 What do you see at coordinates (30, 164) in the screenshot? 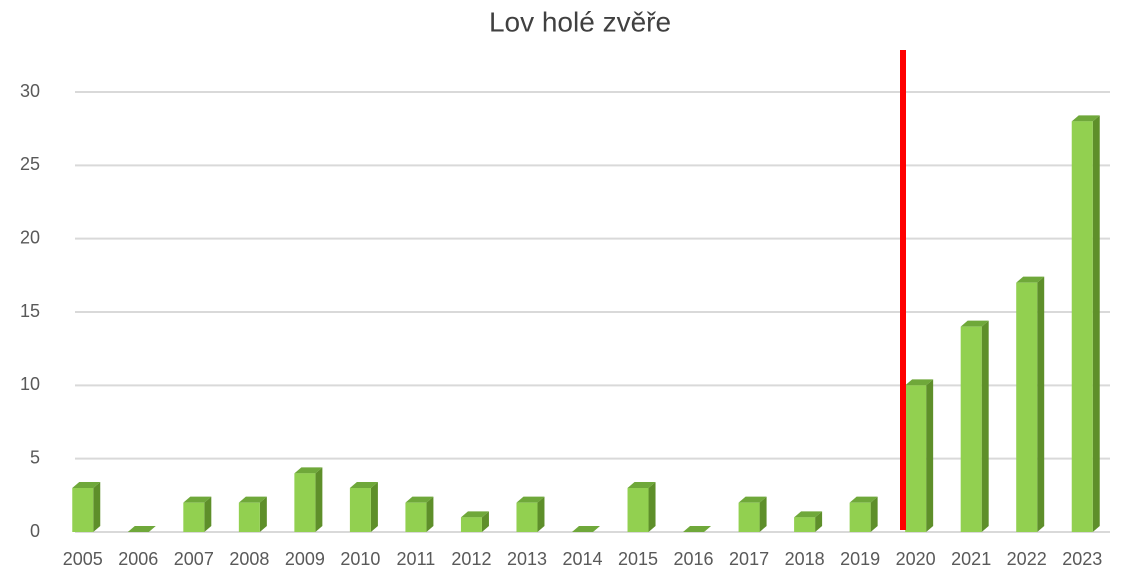
I see `y-tick-label: 25` at bounding box center [30, 164].